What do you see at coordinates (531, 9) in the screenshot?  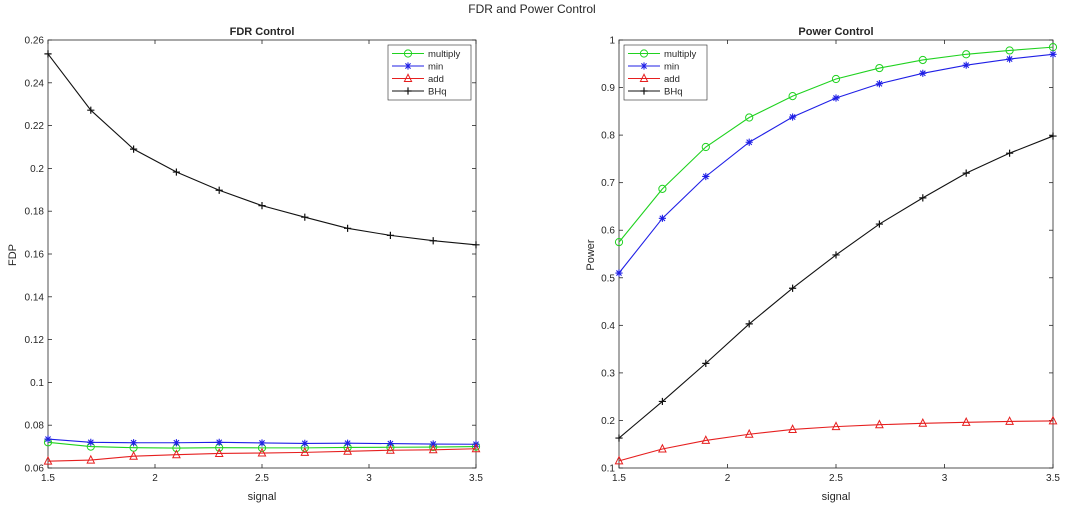 I see `figure-title: FDR and Power Control` at bounding box center [531, 9].